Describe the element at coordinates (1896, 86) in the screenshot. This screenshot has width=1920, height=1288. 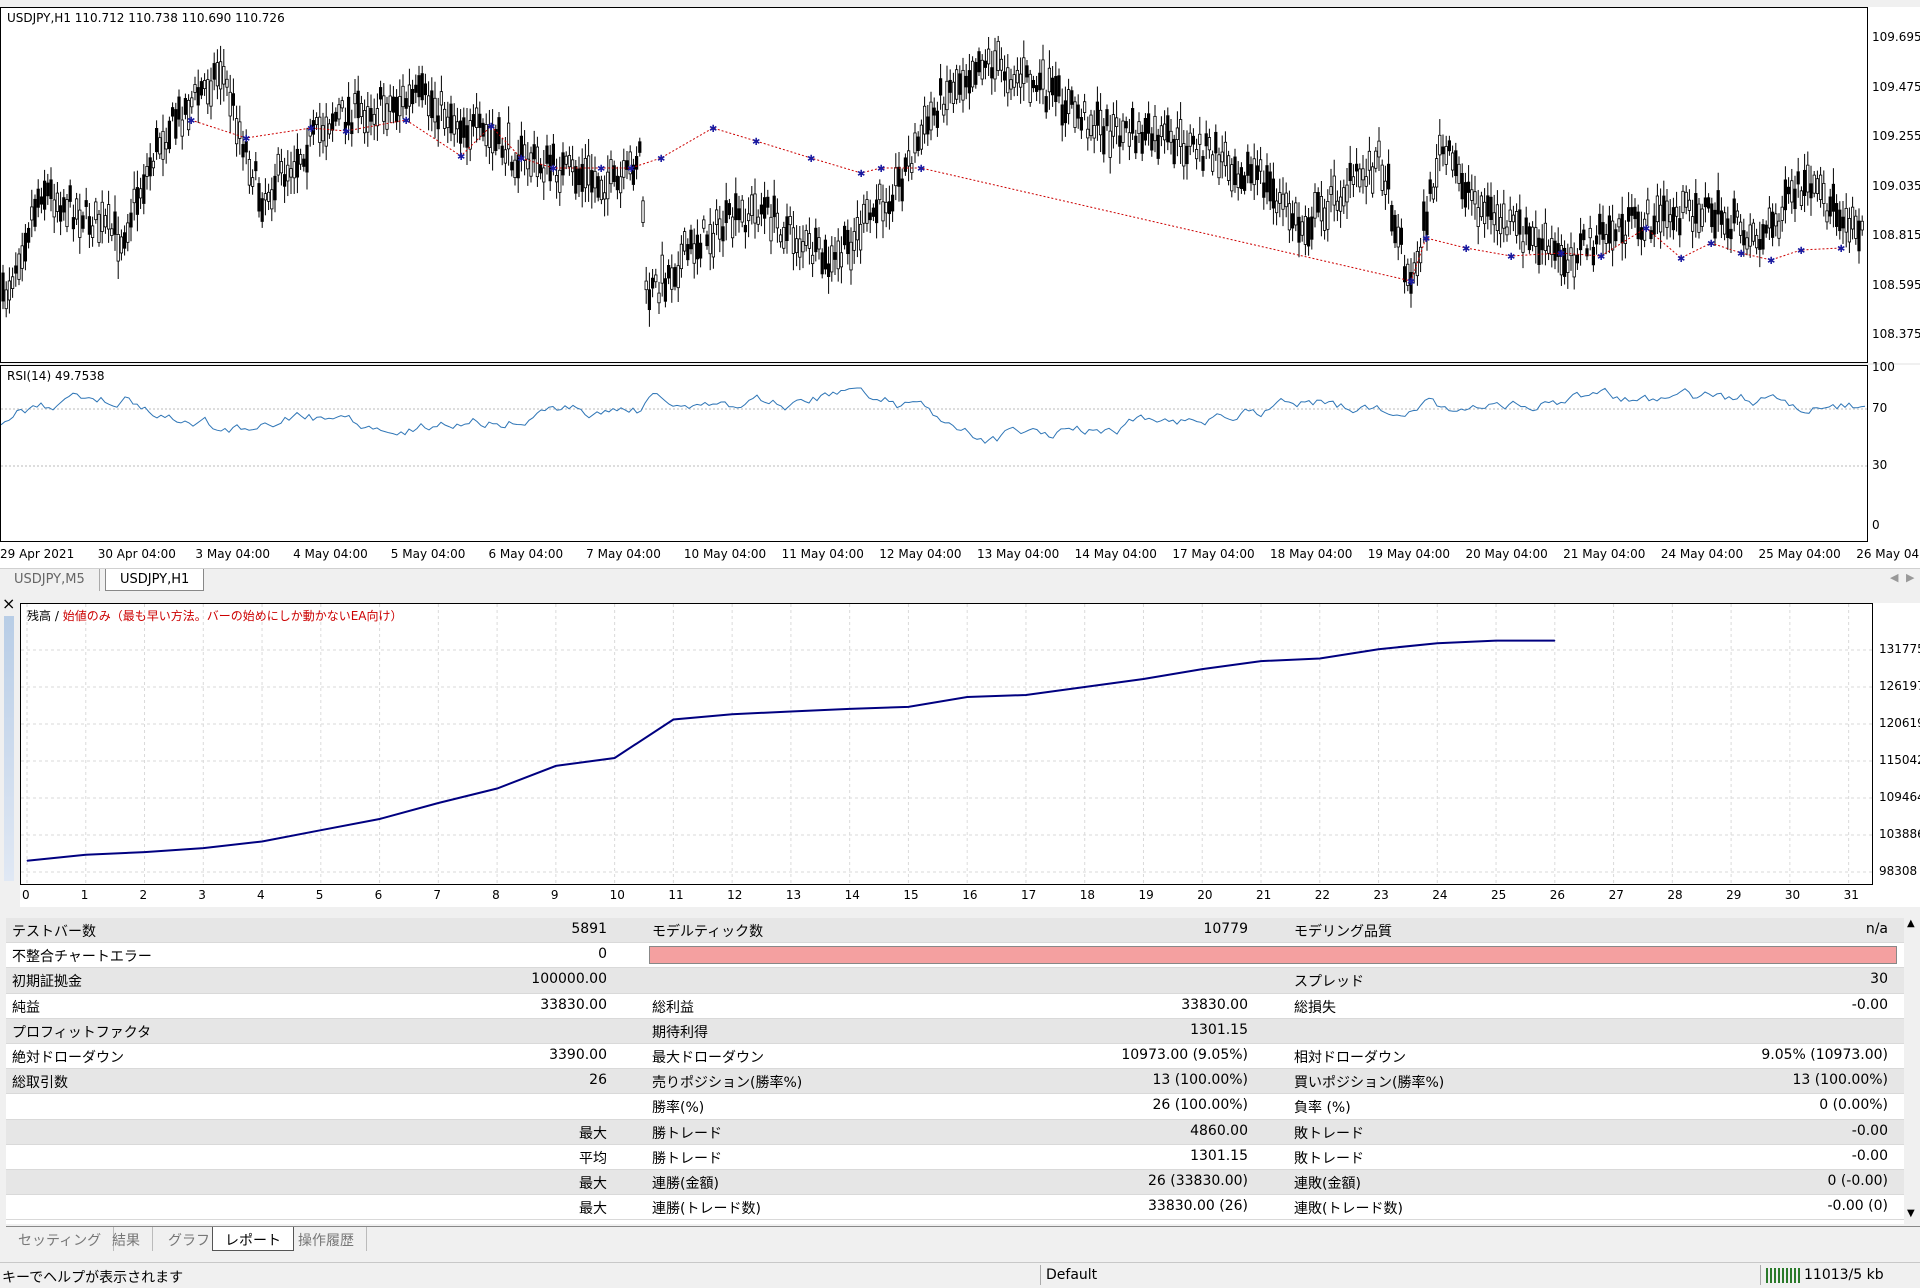
I see `price-level-label: 109.475` at that location.